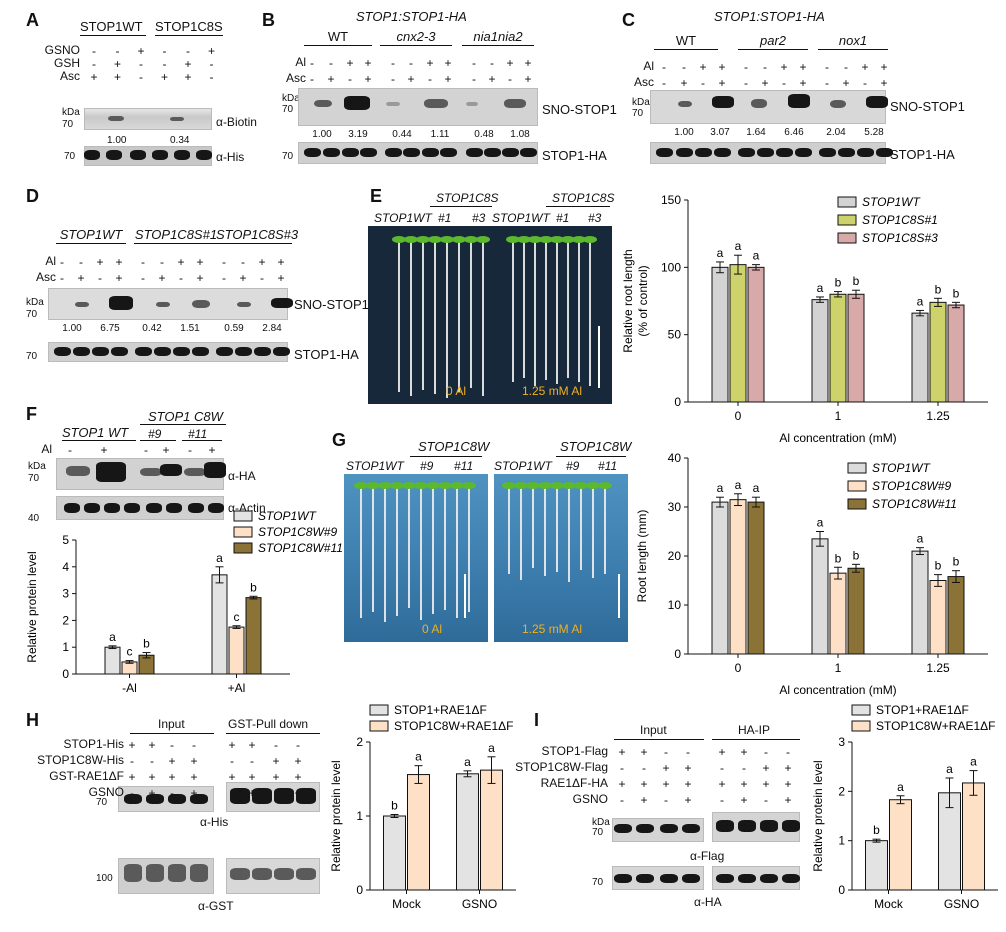 The height and width of the screenshot is (932, 1006). Describe the element at coordinates (837, 690) in the screenshot. I see `x-axis-label: Al concentration (mM)` at that location.